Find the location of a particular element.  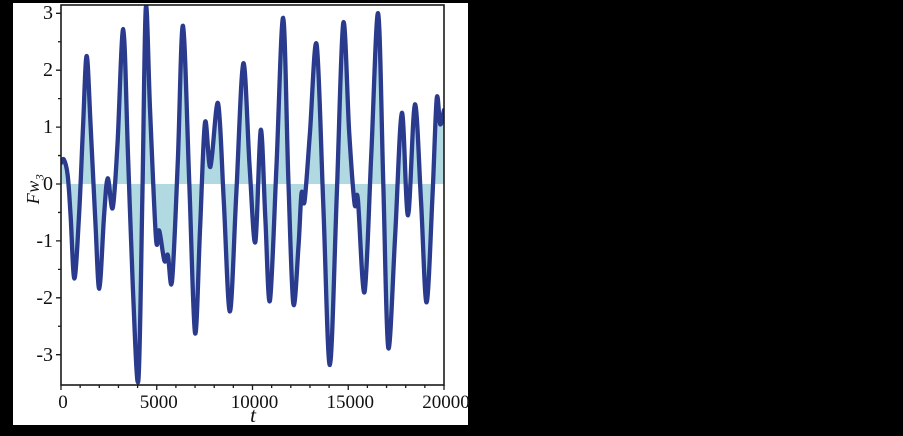

x-tick-label: 20000 is located at coordinates (446, 402).